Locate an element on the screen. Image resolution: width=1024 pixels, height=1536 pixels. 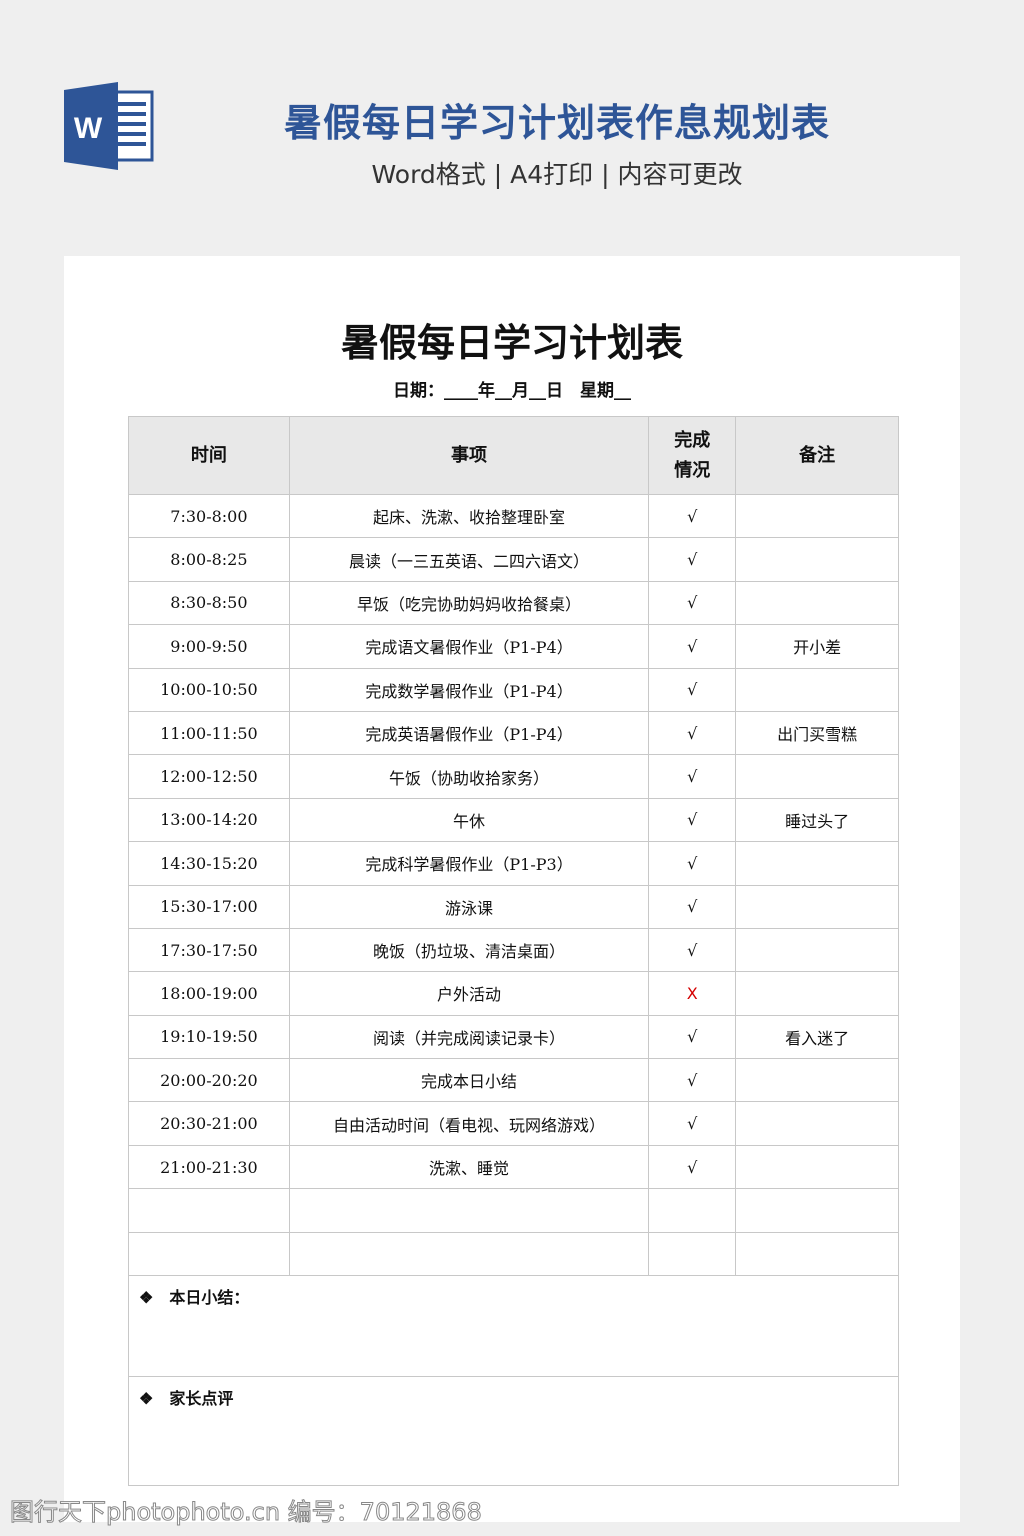
svg-text: W is located at coordinates (88, 128).